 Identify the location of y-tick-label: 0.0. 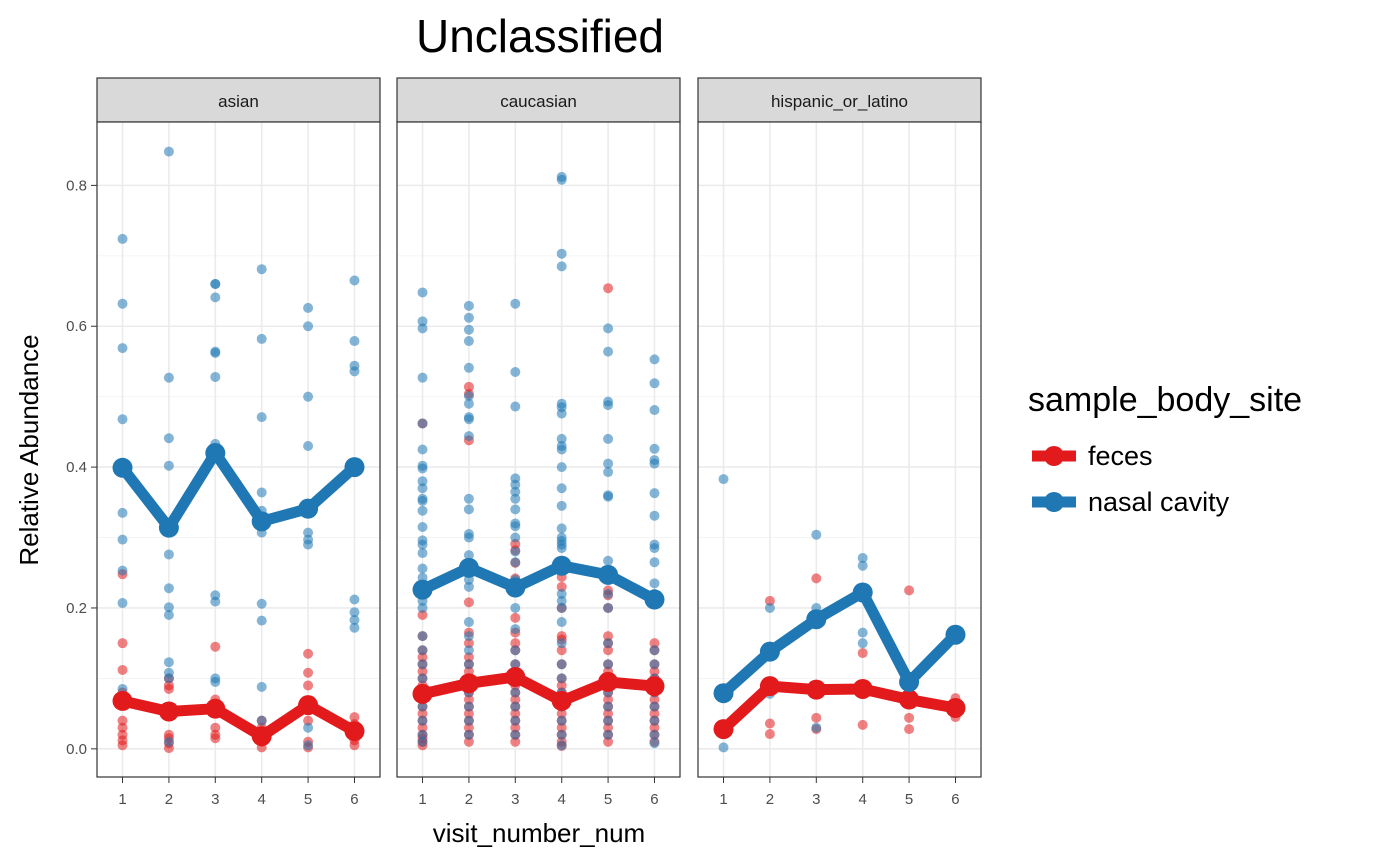
(76, 749).